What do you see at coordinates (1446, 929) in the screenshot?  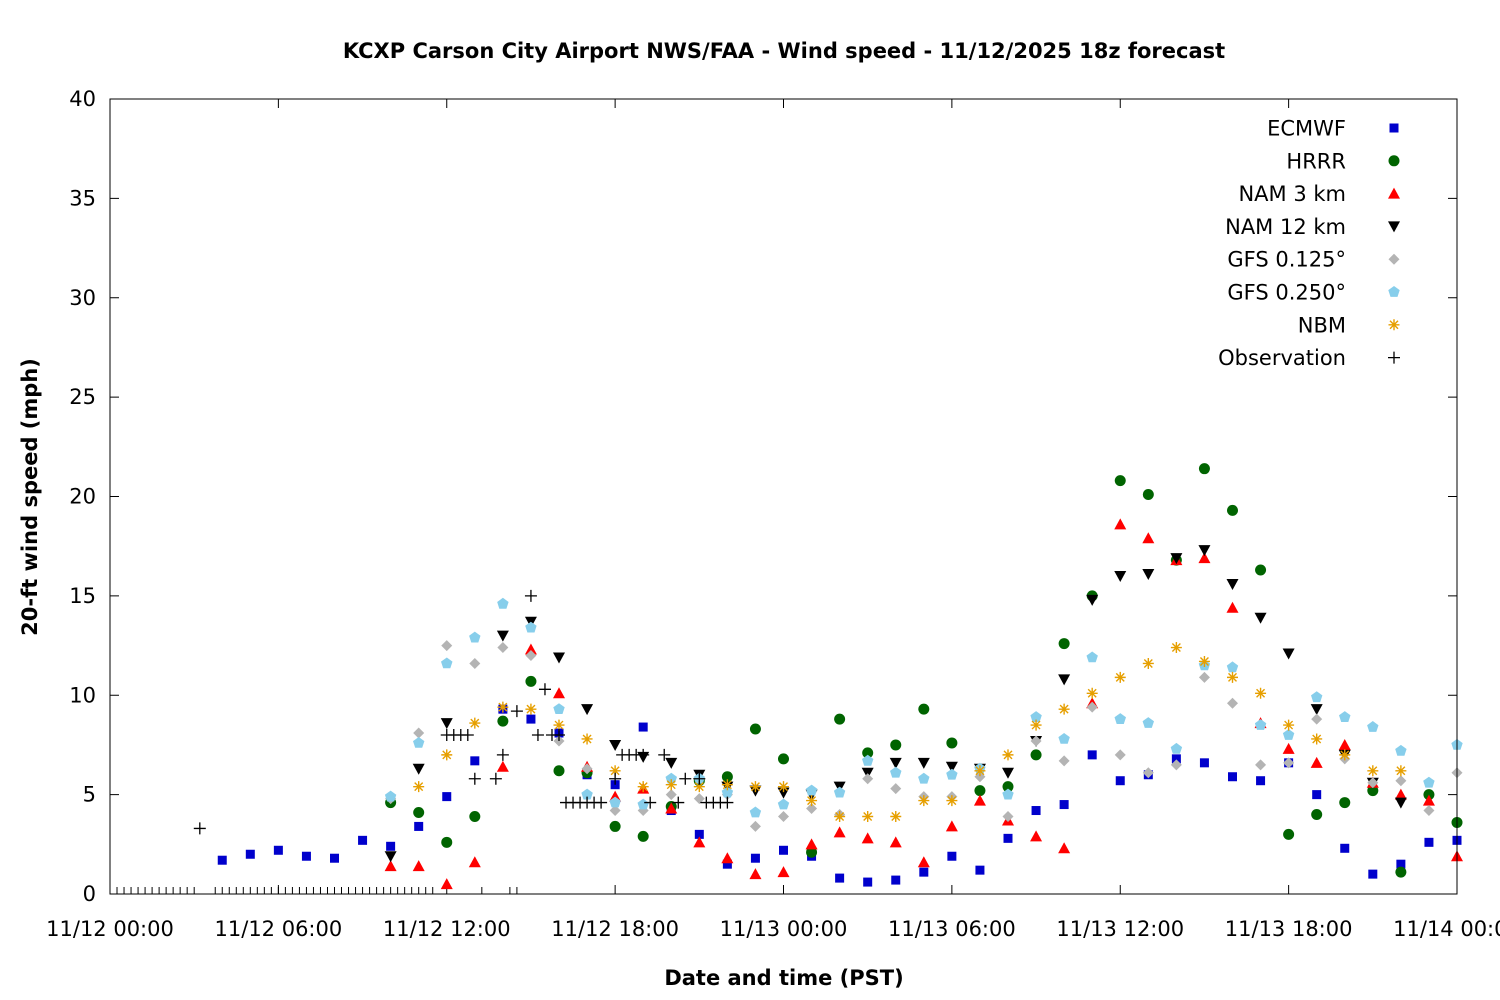 I see `x-tick-label: 11/14 00:00` at bounding box center [1446, 929].